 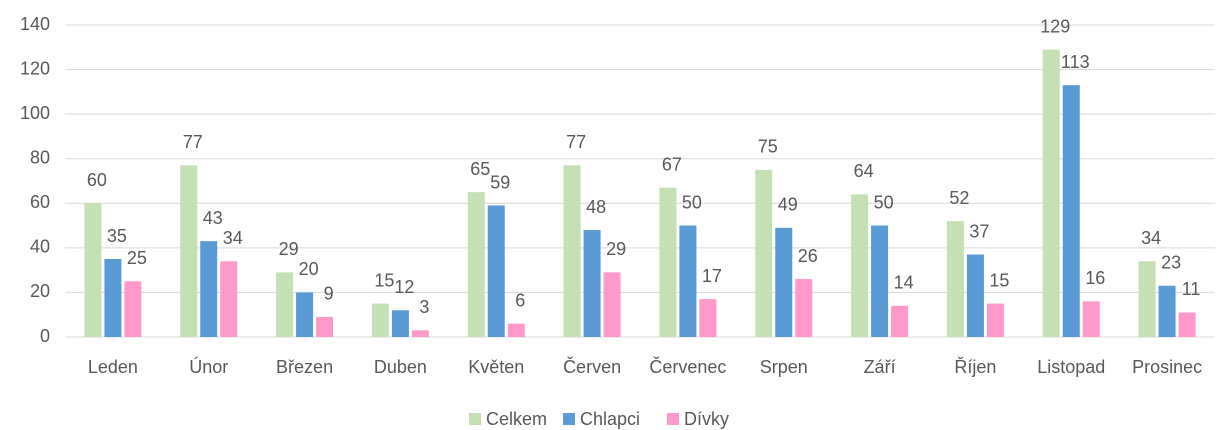 What do you see at coordinates (40, 202) in the screenshot?
I see `y-tick-label: 60` at bounding box center [40, 202].